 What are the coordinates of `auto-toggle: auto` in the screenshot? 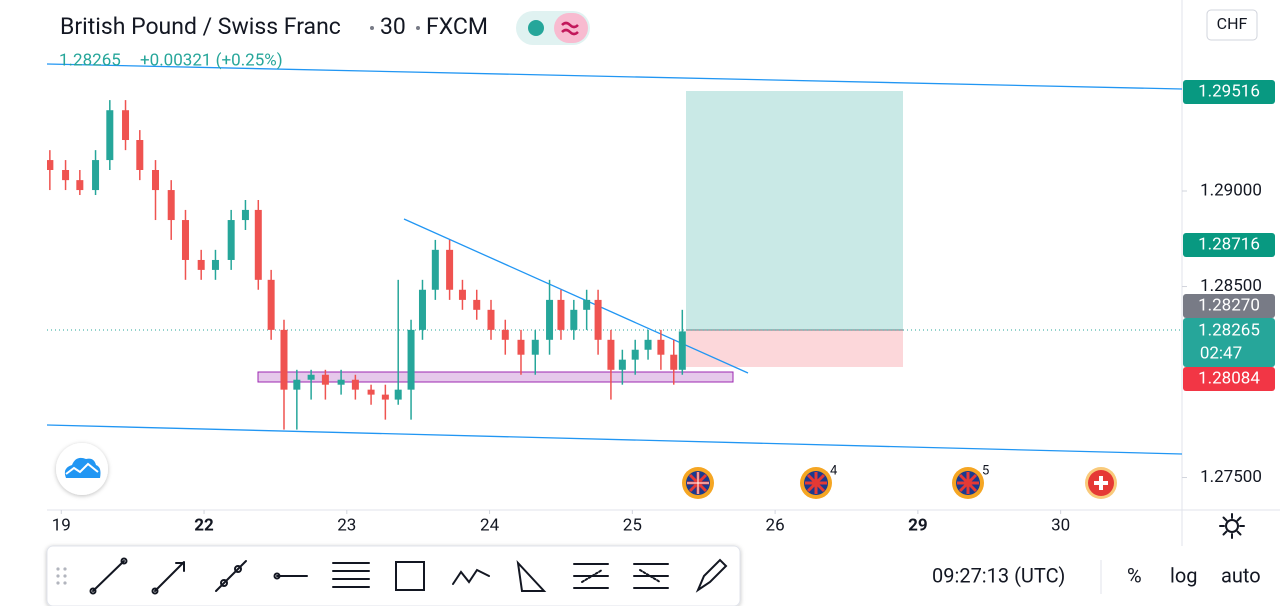 It's located at (1241, 575).